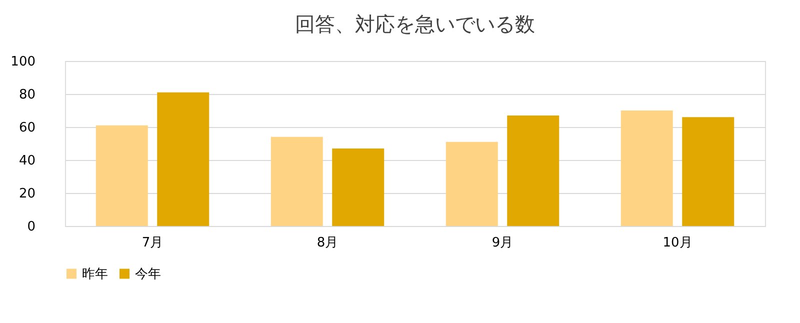 The image size is (800, 323). What do you see at coordinates (31, 227) in the screenshot?
I see `y-tick-label: 0` at bounding box center [31, 227].